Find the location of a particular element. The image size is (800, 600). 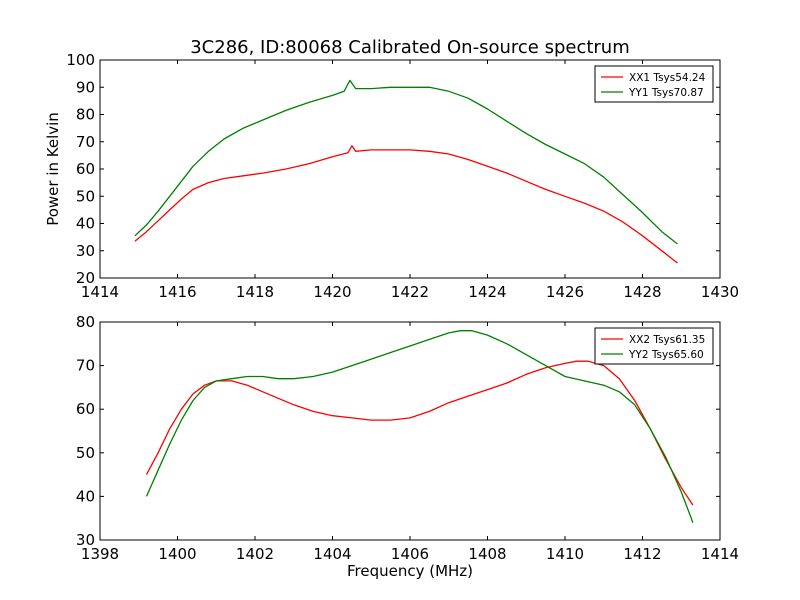

x-tick-label: 1428 is located at coordinates (642, 292).